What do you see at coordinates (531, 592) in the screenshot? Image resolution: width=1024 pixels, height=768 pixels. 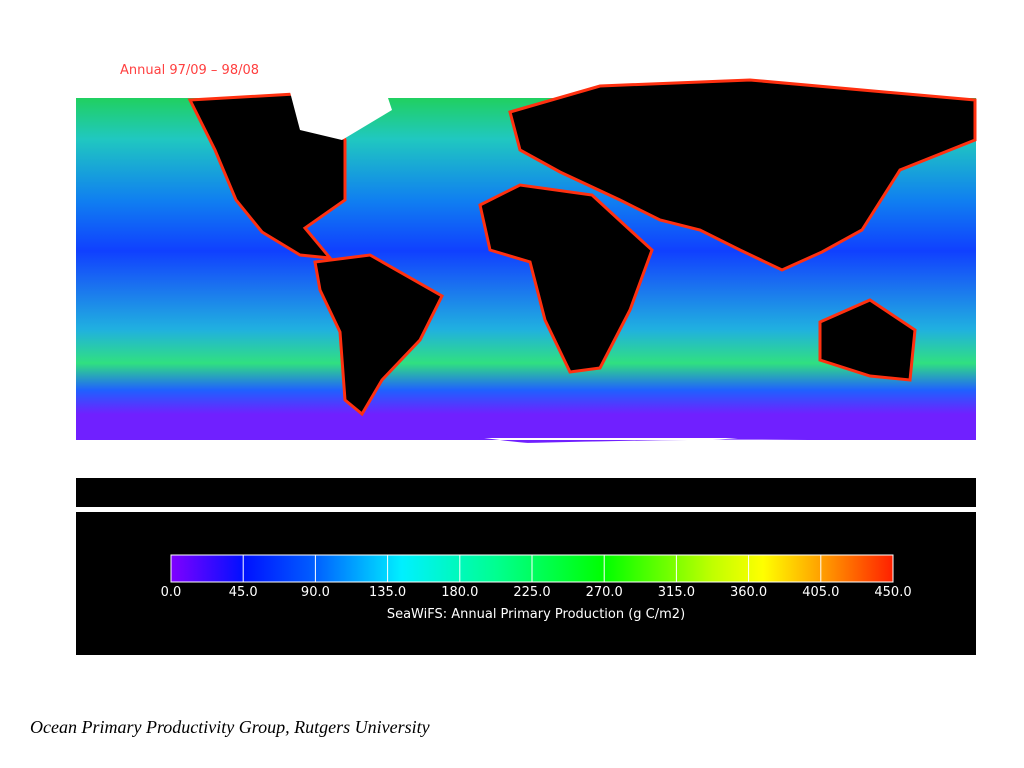 I see `colorbar-tick-label: 225.0` at bounding box center [531, 592].